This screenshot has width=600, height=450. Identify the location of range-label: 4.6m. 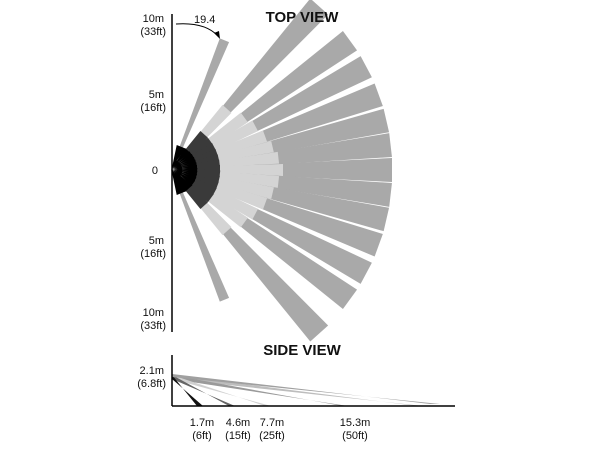
(238, 423).